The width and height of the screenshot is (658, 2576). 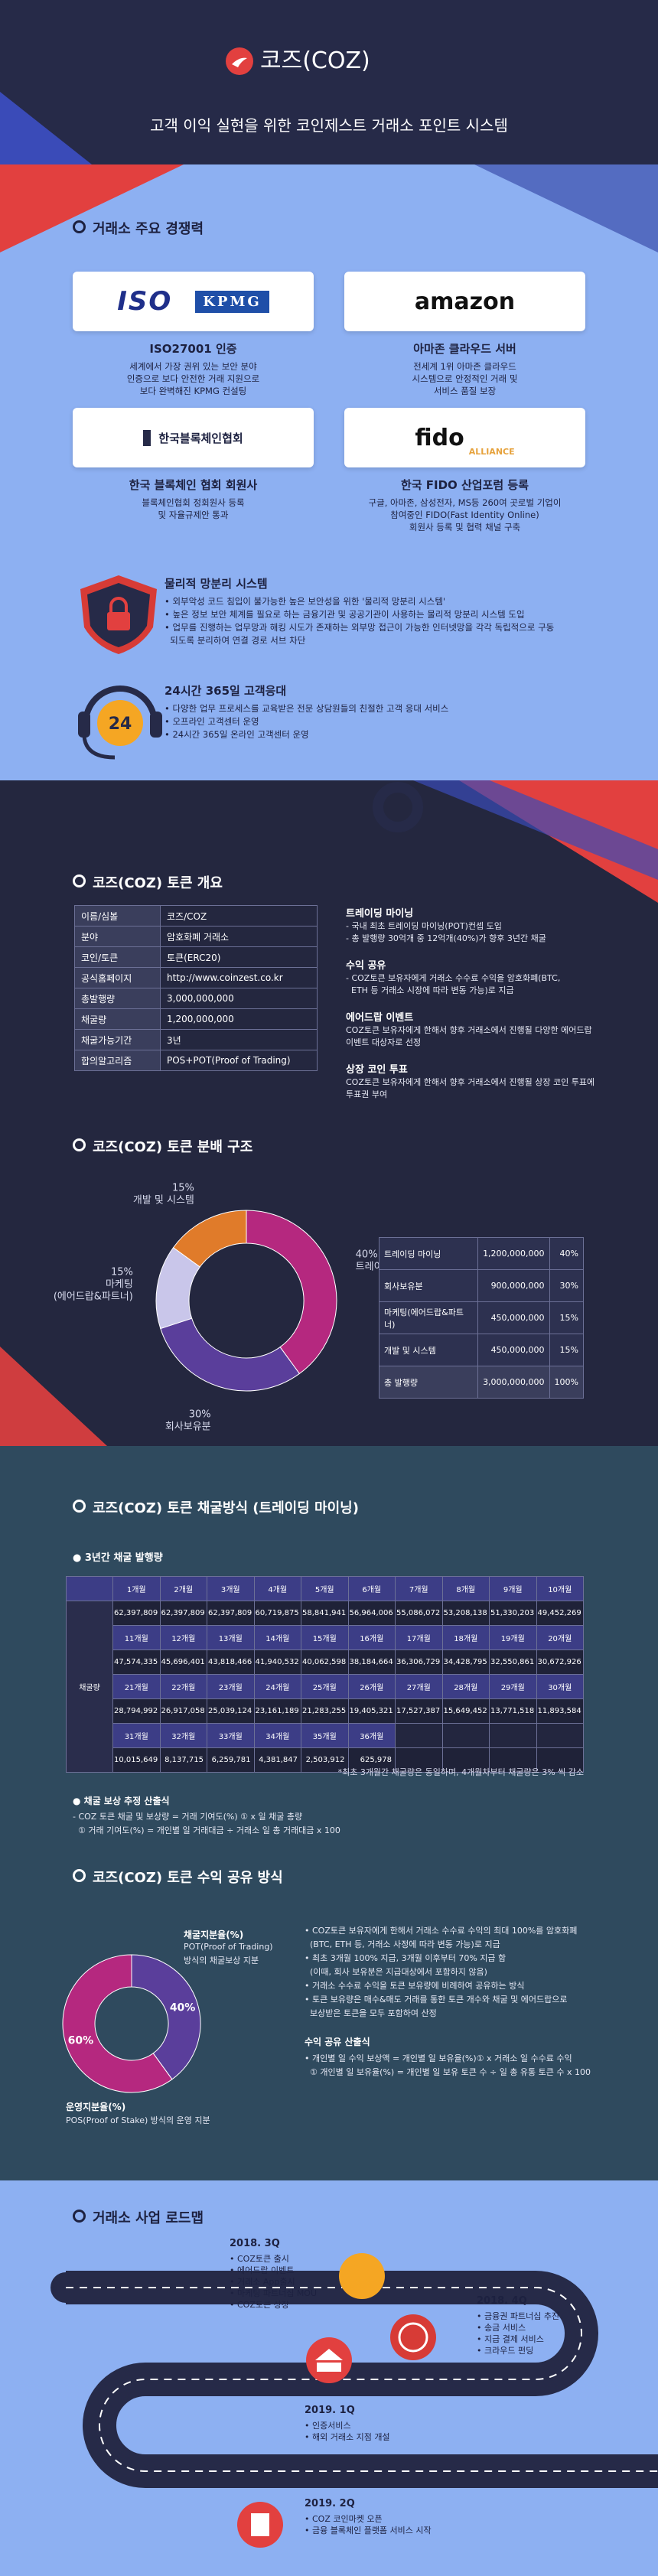 I want to click on milestone-period: 2018. 3Q, so click(x=255, y=2244).